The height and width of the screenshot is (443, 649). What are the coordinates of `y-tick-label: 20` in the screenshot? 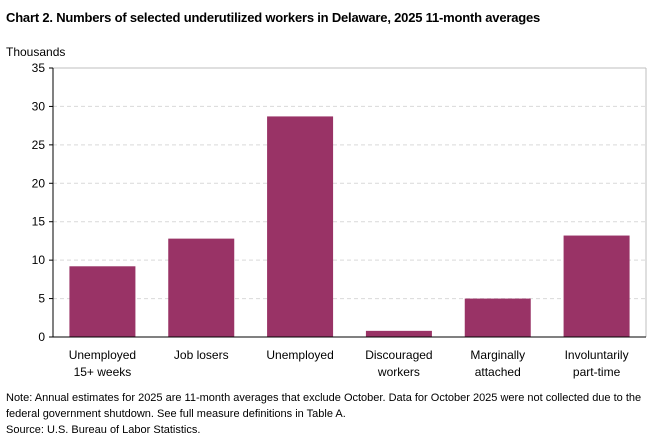 It's located at (39, 183).